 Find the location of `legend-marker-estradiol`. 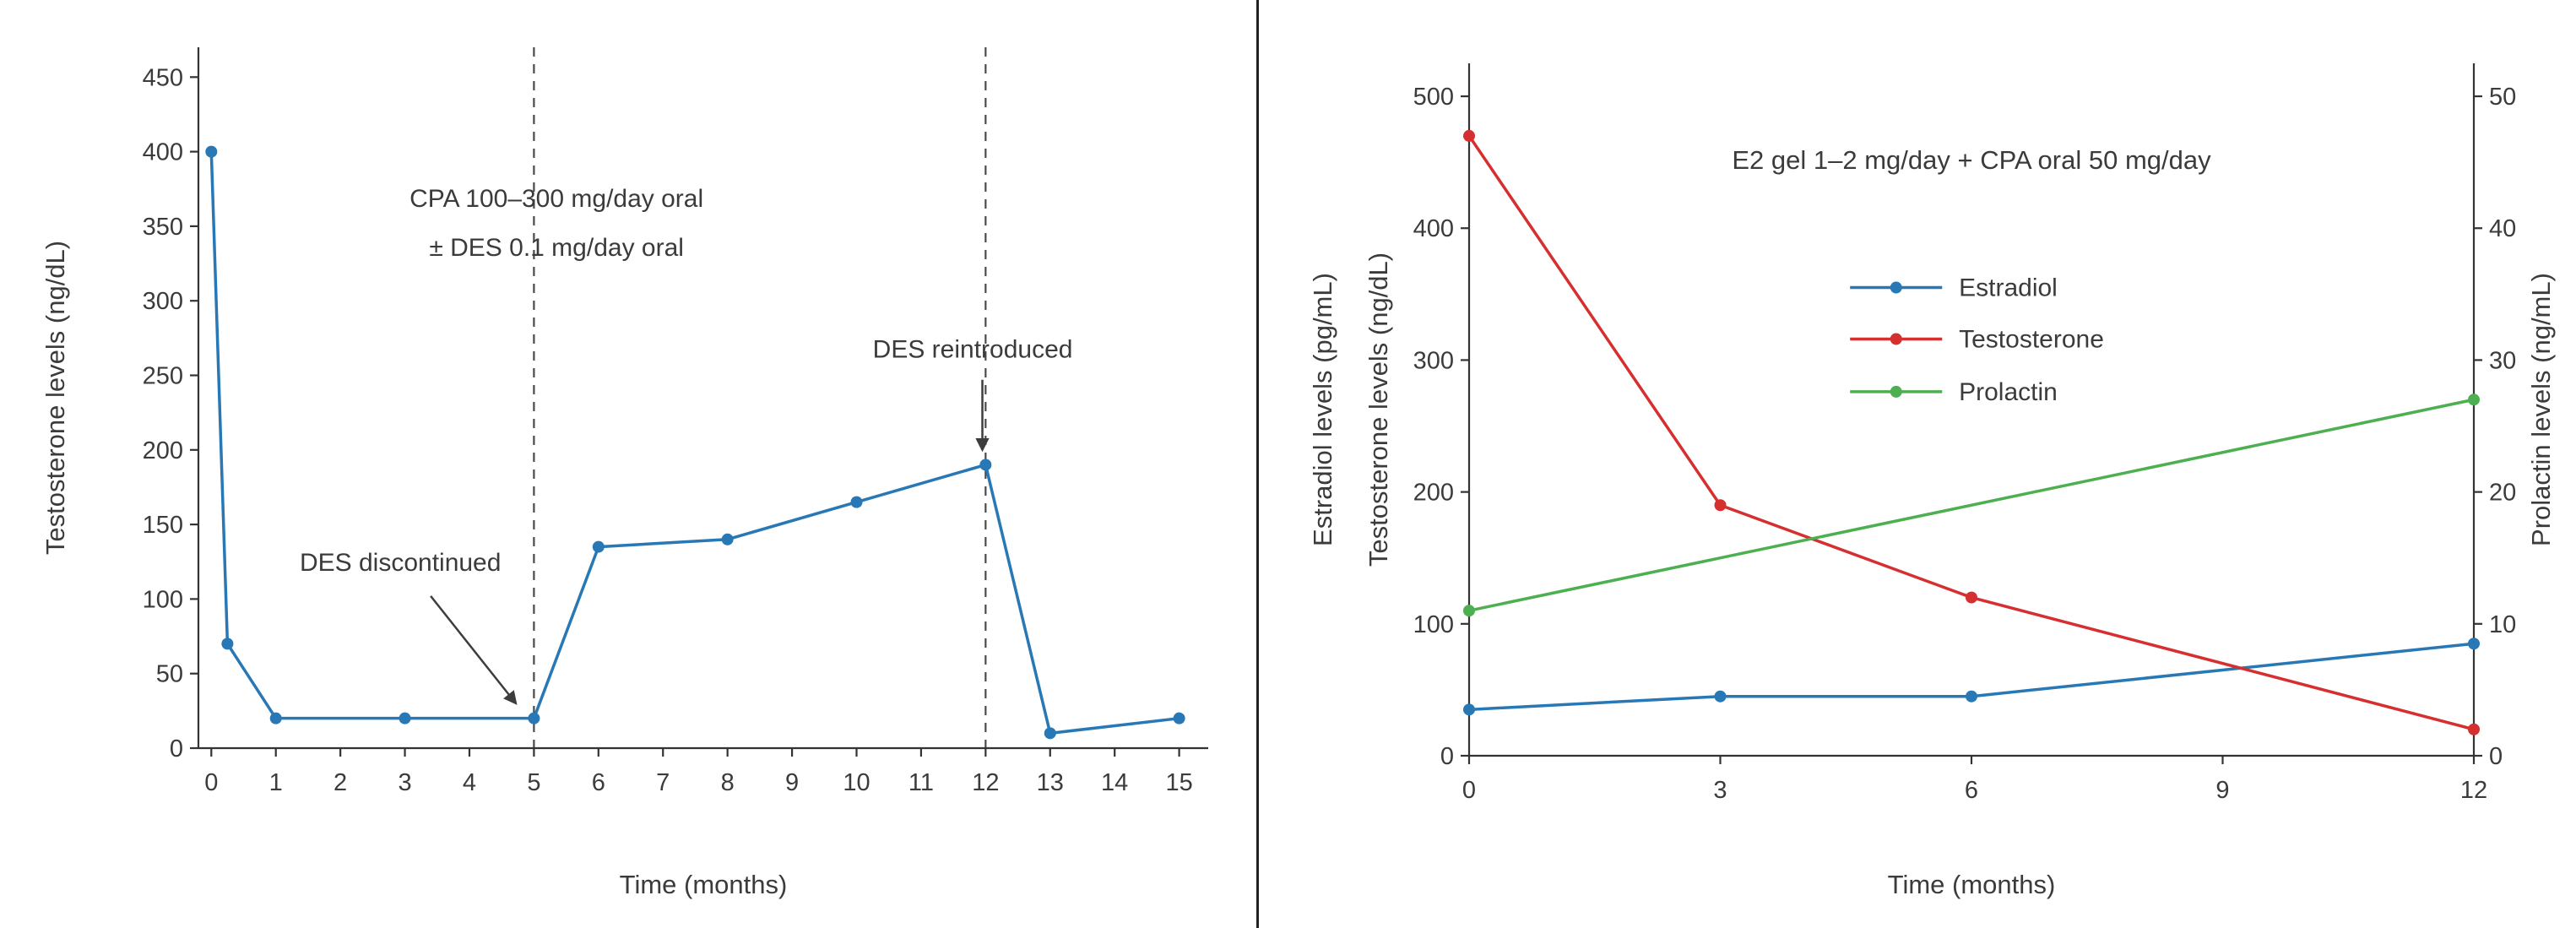

legend-marker-estradiol is located at coordinates (1896, 287).